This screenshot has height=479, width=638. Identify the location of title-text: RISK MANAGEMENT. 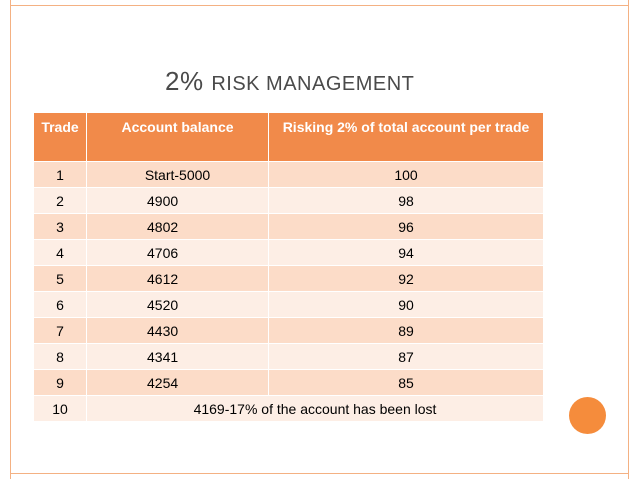
(313, 84).